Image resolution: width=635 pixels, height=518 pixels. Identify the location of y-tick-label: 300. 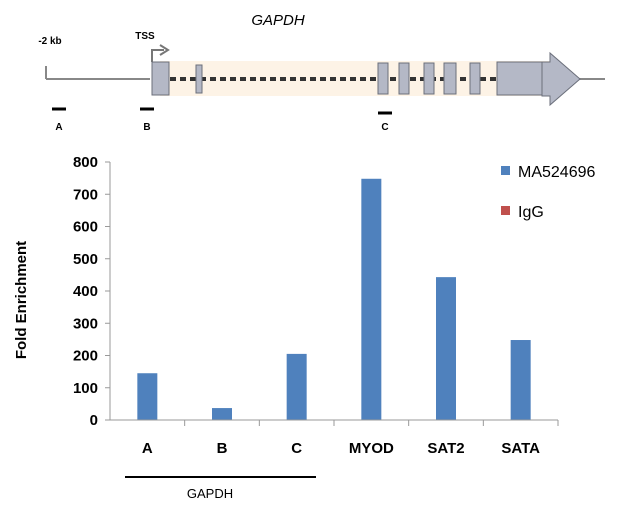
(85, 323).